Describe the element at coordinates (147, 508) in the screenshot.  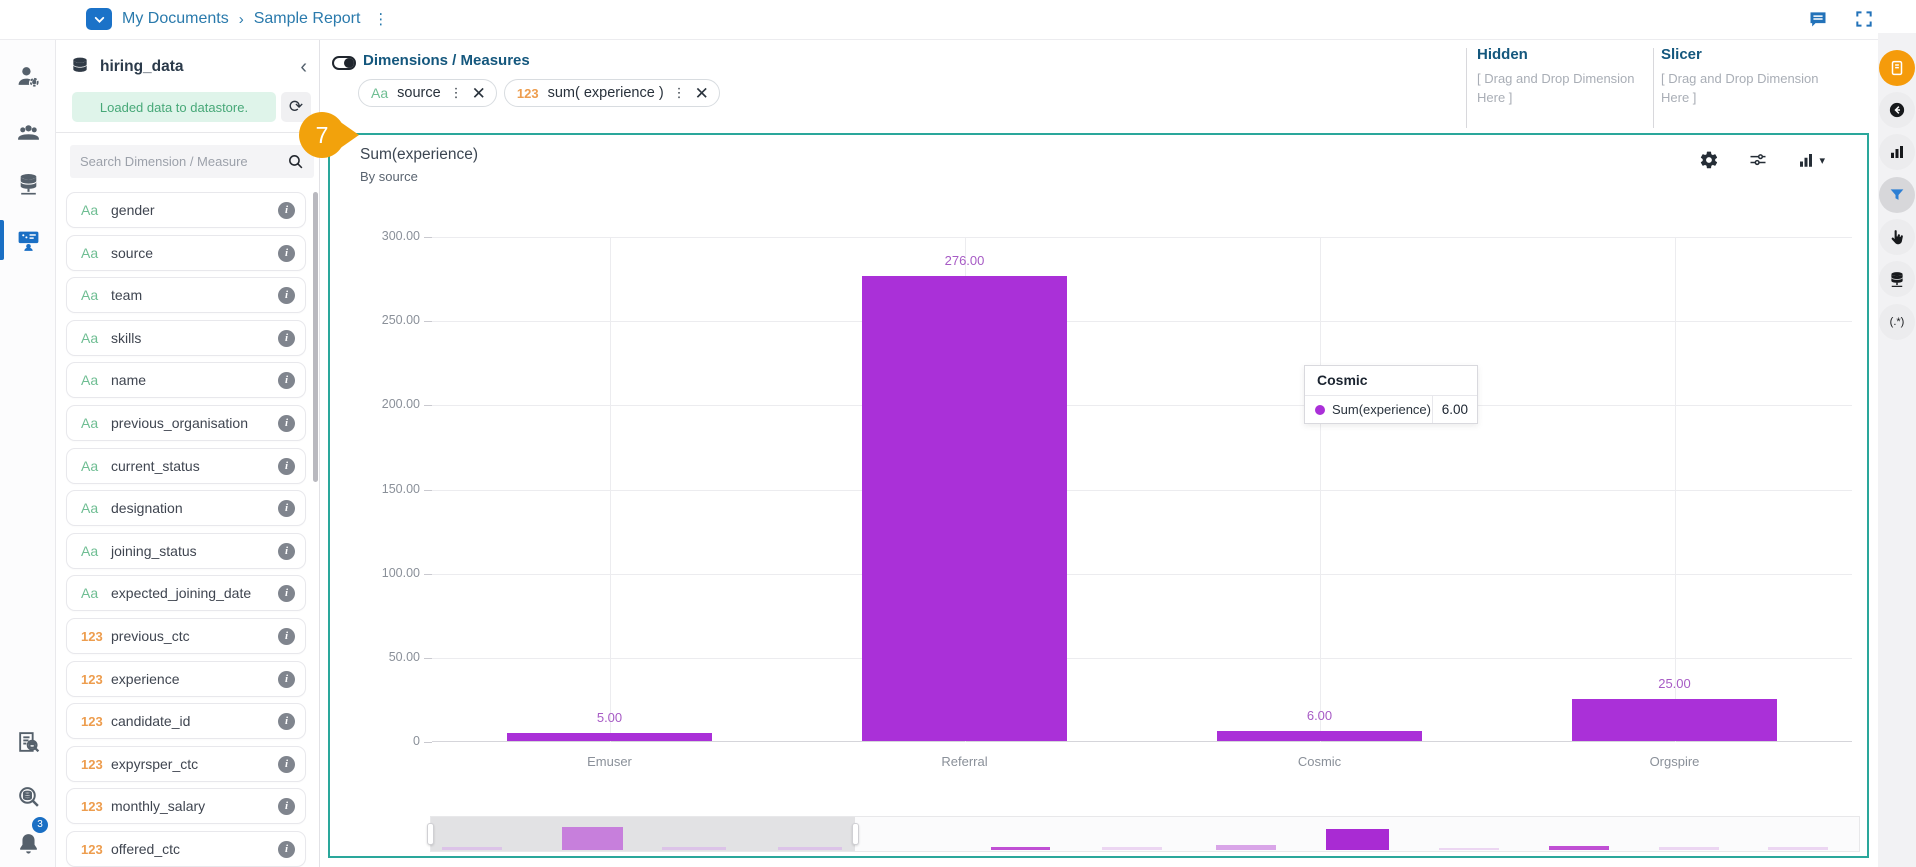
I see `field-label: designation` at that location.